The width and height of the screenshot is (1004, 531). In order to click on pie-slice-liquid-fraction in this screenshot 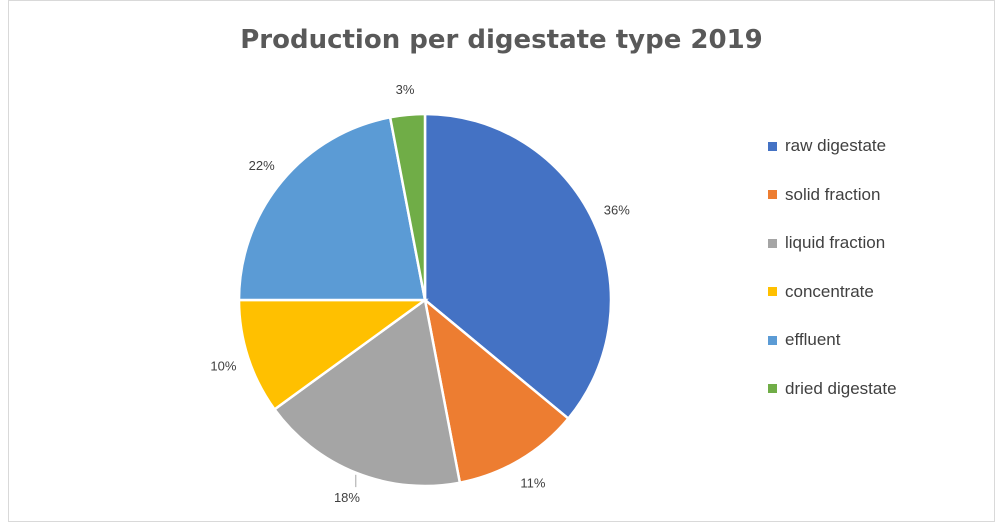, I will do `click(367, 392)`.